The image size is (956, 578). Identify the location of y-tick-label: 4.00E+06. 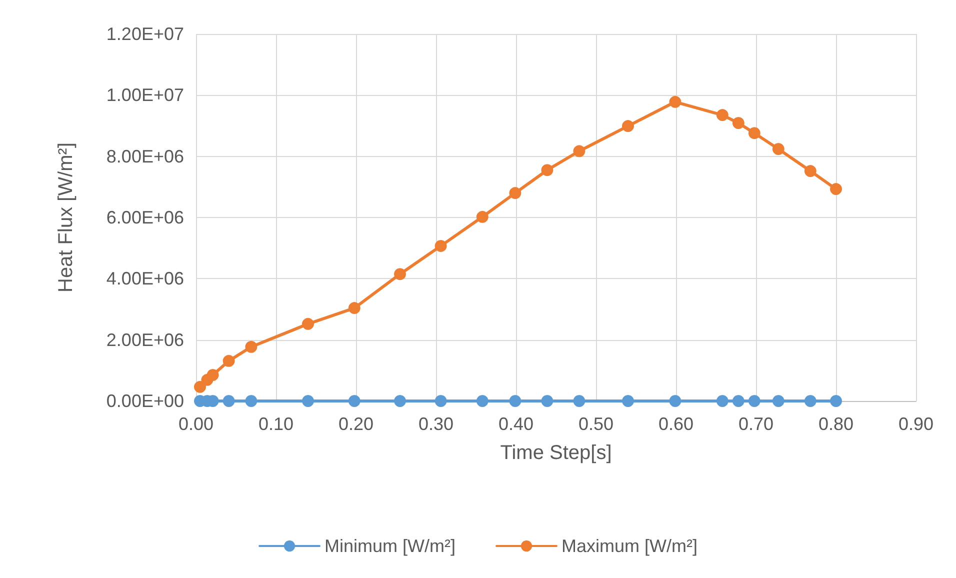
(145, 278).